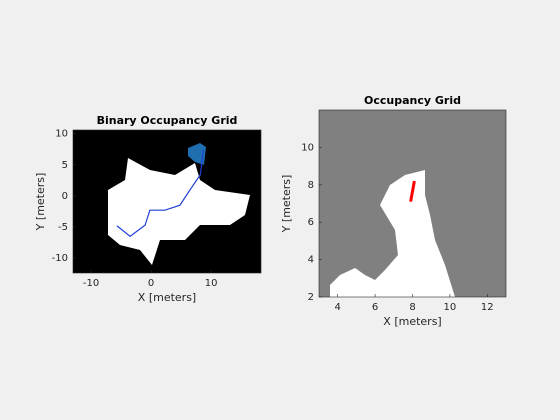 This screenshot has width=560, height=420. I want to click on y-tick-label: 2, so click(311, 297).